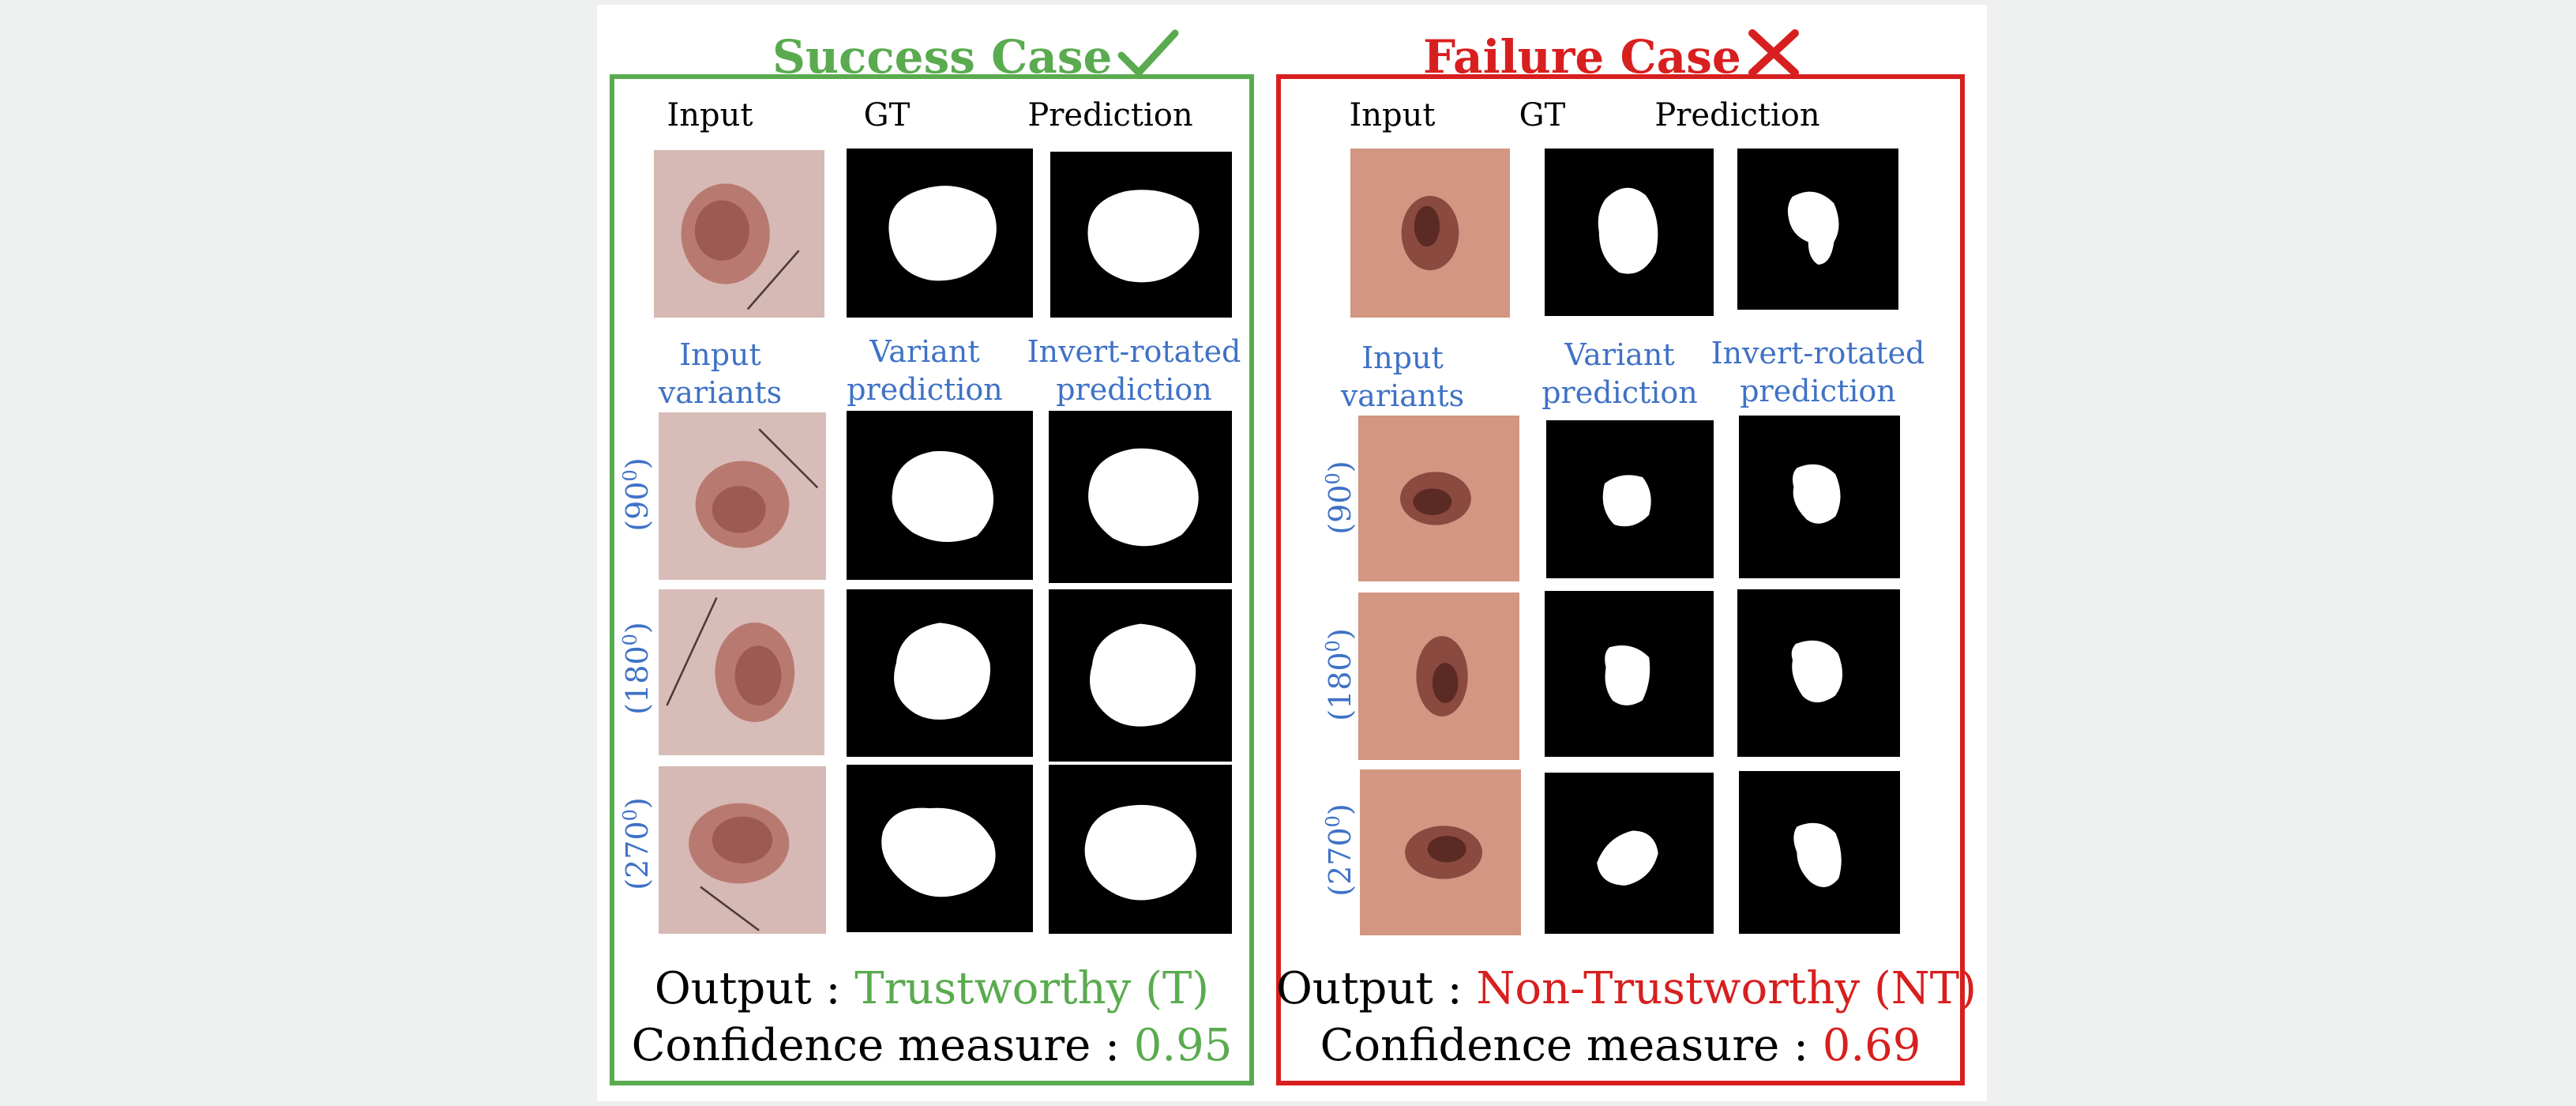 The width and height of the screenshot is (2576, 1106). I want to click on success-output-label: Output :, so click(754, 988).